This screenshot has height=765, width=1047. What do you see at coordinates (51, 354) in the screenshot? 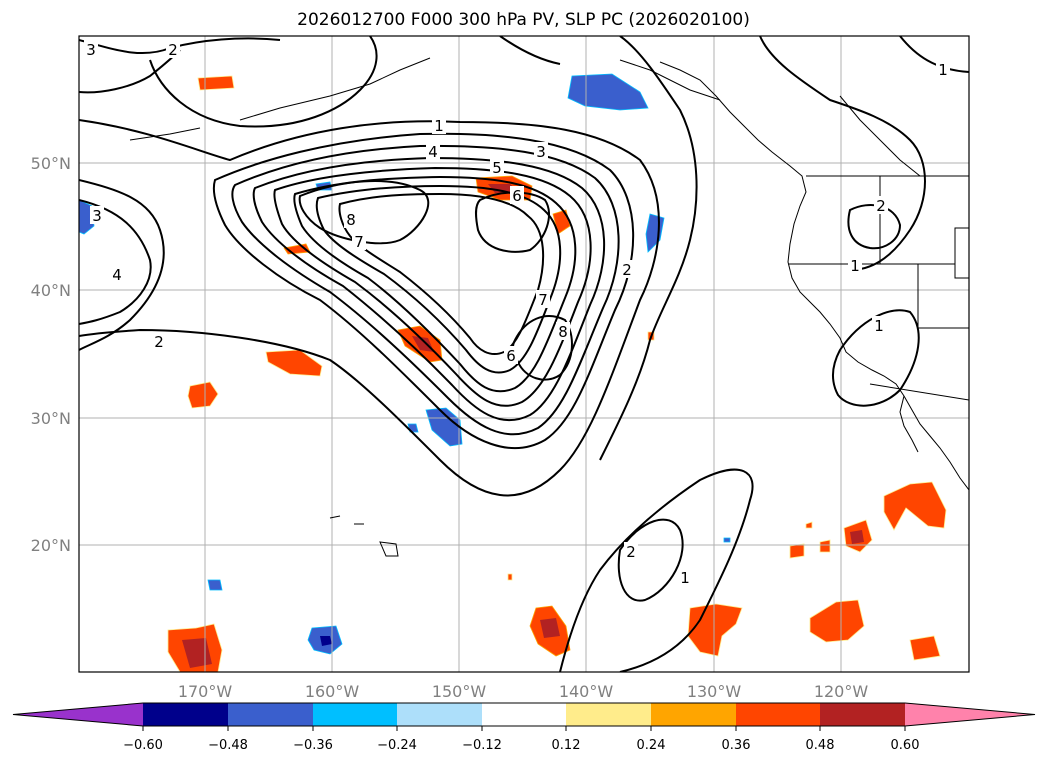
I see `lat-labels: 50°N 40°N 30°N 20°N` at bounding box center [51, 354].